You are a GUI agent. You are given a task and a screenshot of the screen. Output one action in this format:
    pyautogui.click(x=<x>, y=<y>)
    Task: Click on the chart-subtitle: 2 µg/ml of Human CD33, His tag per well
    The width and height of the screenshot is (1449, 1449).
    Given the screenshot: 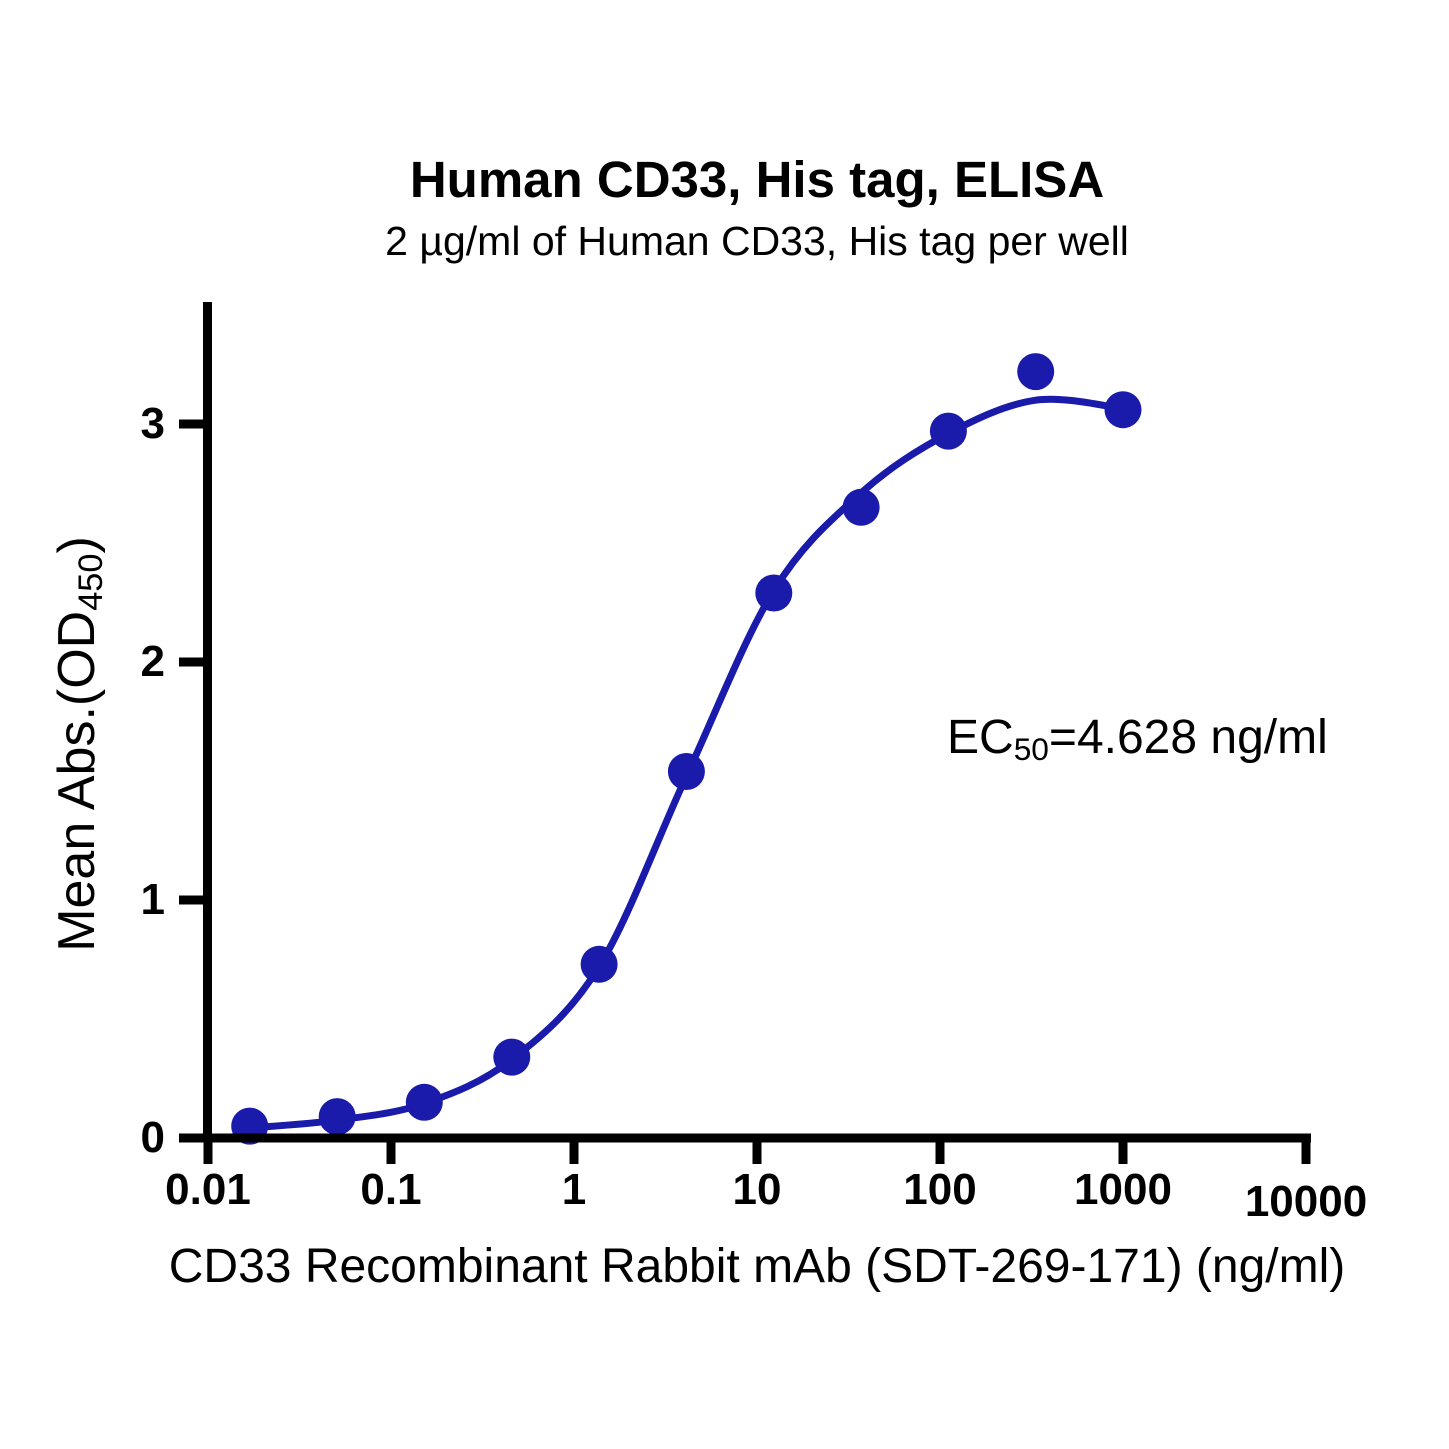 What is the action you would take?
    pyautogui.click(x=757, y=241)
    